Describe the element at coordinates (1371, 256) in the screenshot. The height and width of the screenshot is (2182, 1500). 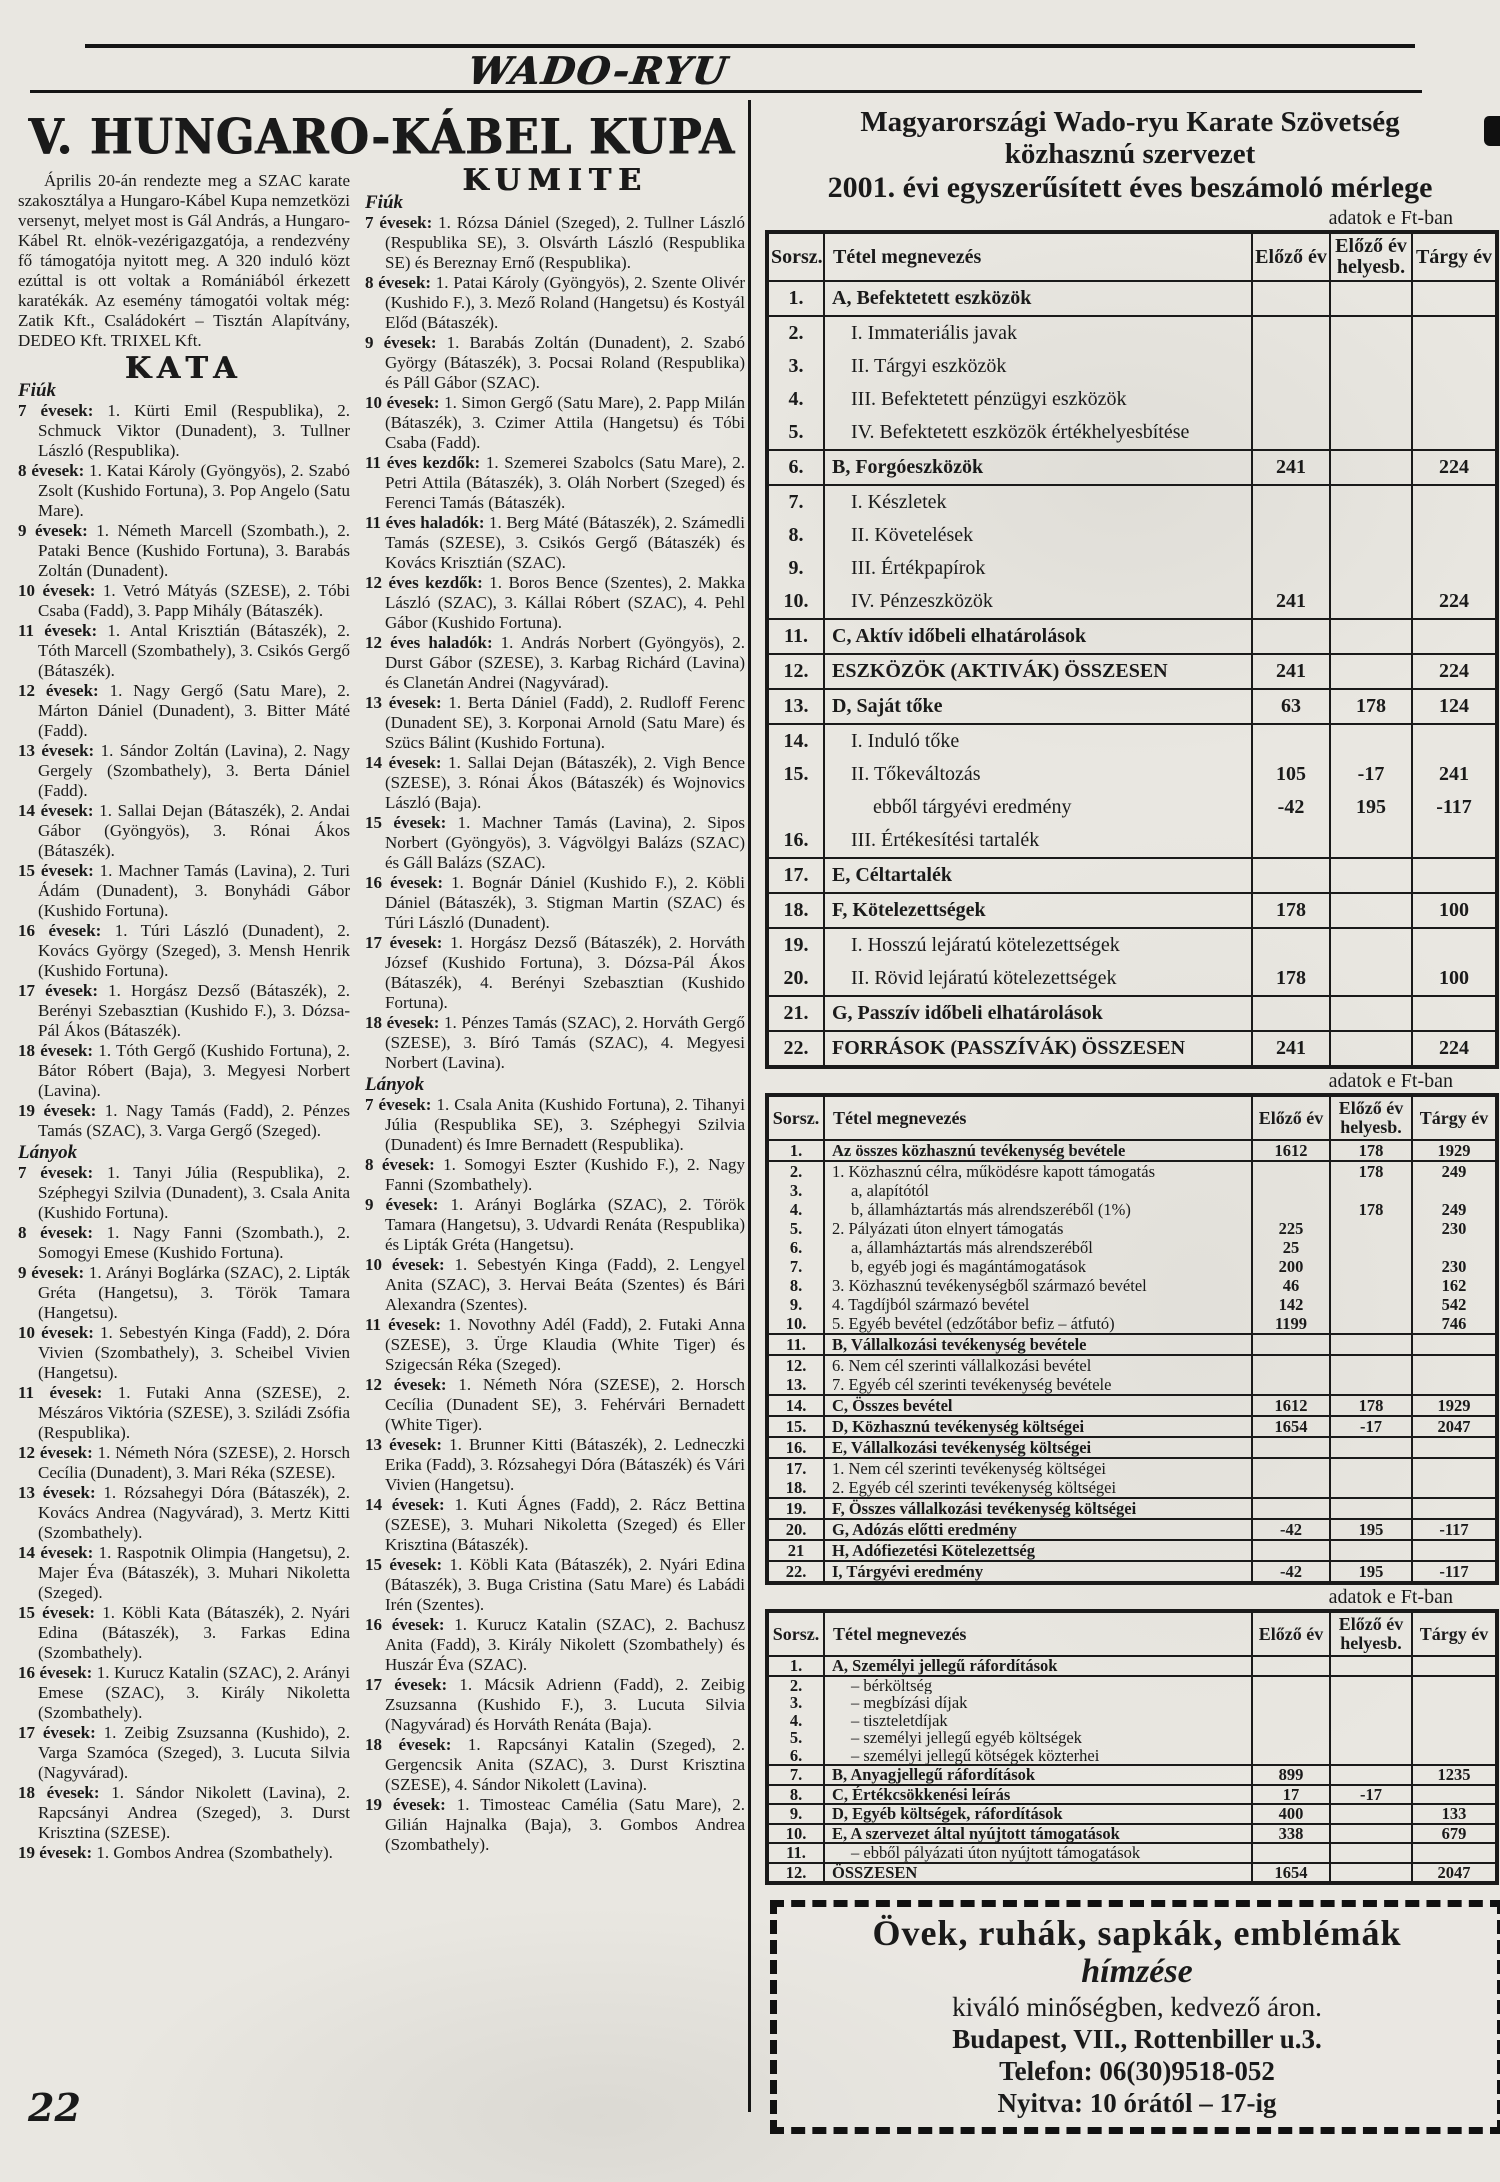
I see `col-header: Előző év helyesb.` at that location.